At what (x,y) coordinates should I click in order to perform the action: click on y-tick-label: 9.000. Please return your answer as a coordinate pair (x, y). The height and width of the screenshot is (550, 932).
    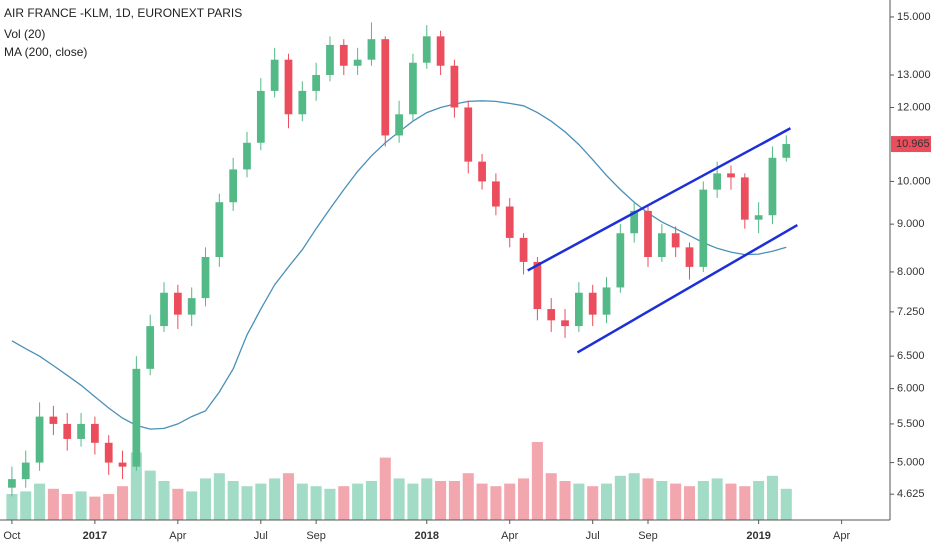
    Looking at the image, I should click on (911, 224).